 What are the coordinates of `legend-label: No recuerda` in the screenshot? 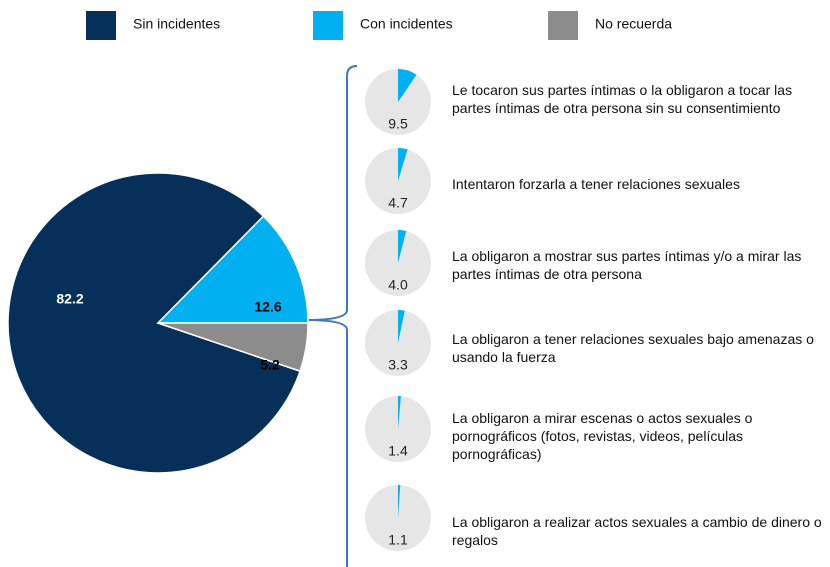 It's located at (633, 24).